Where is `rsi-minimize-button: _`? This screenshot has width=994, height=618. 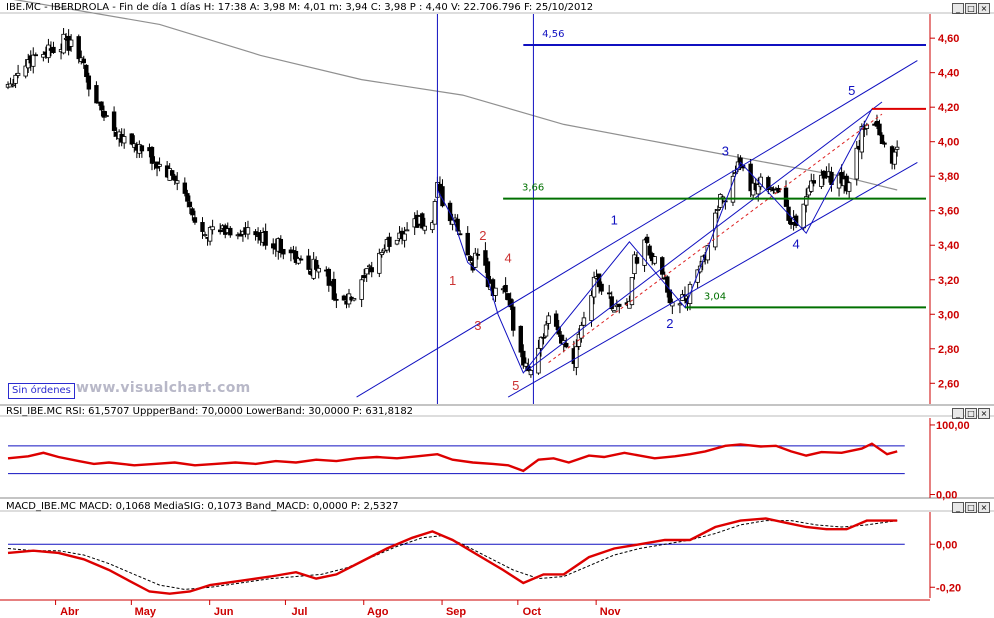 rsi-minimize-button: _ is located at coordinates (958, 413).